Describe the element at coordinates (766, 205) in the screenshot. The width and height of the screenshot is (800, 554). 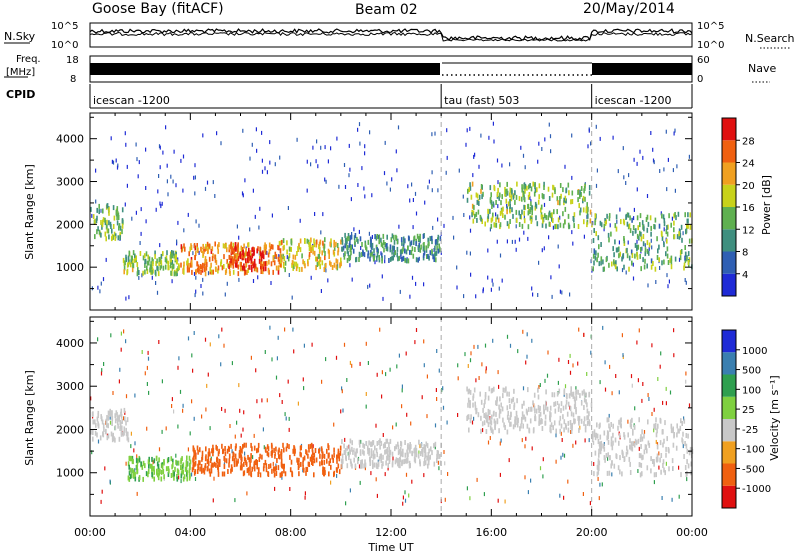
I see `power-cbar-label: Power [dB]` at that location.